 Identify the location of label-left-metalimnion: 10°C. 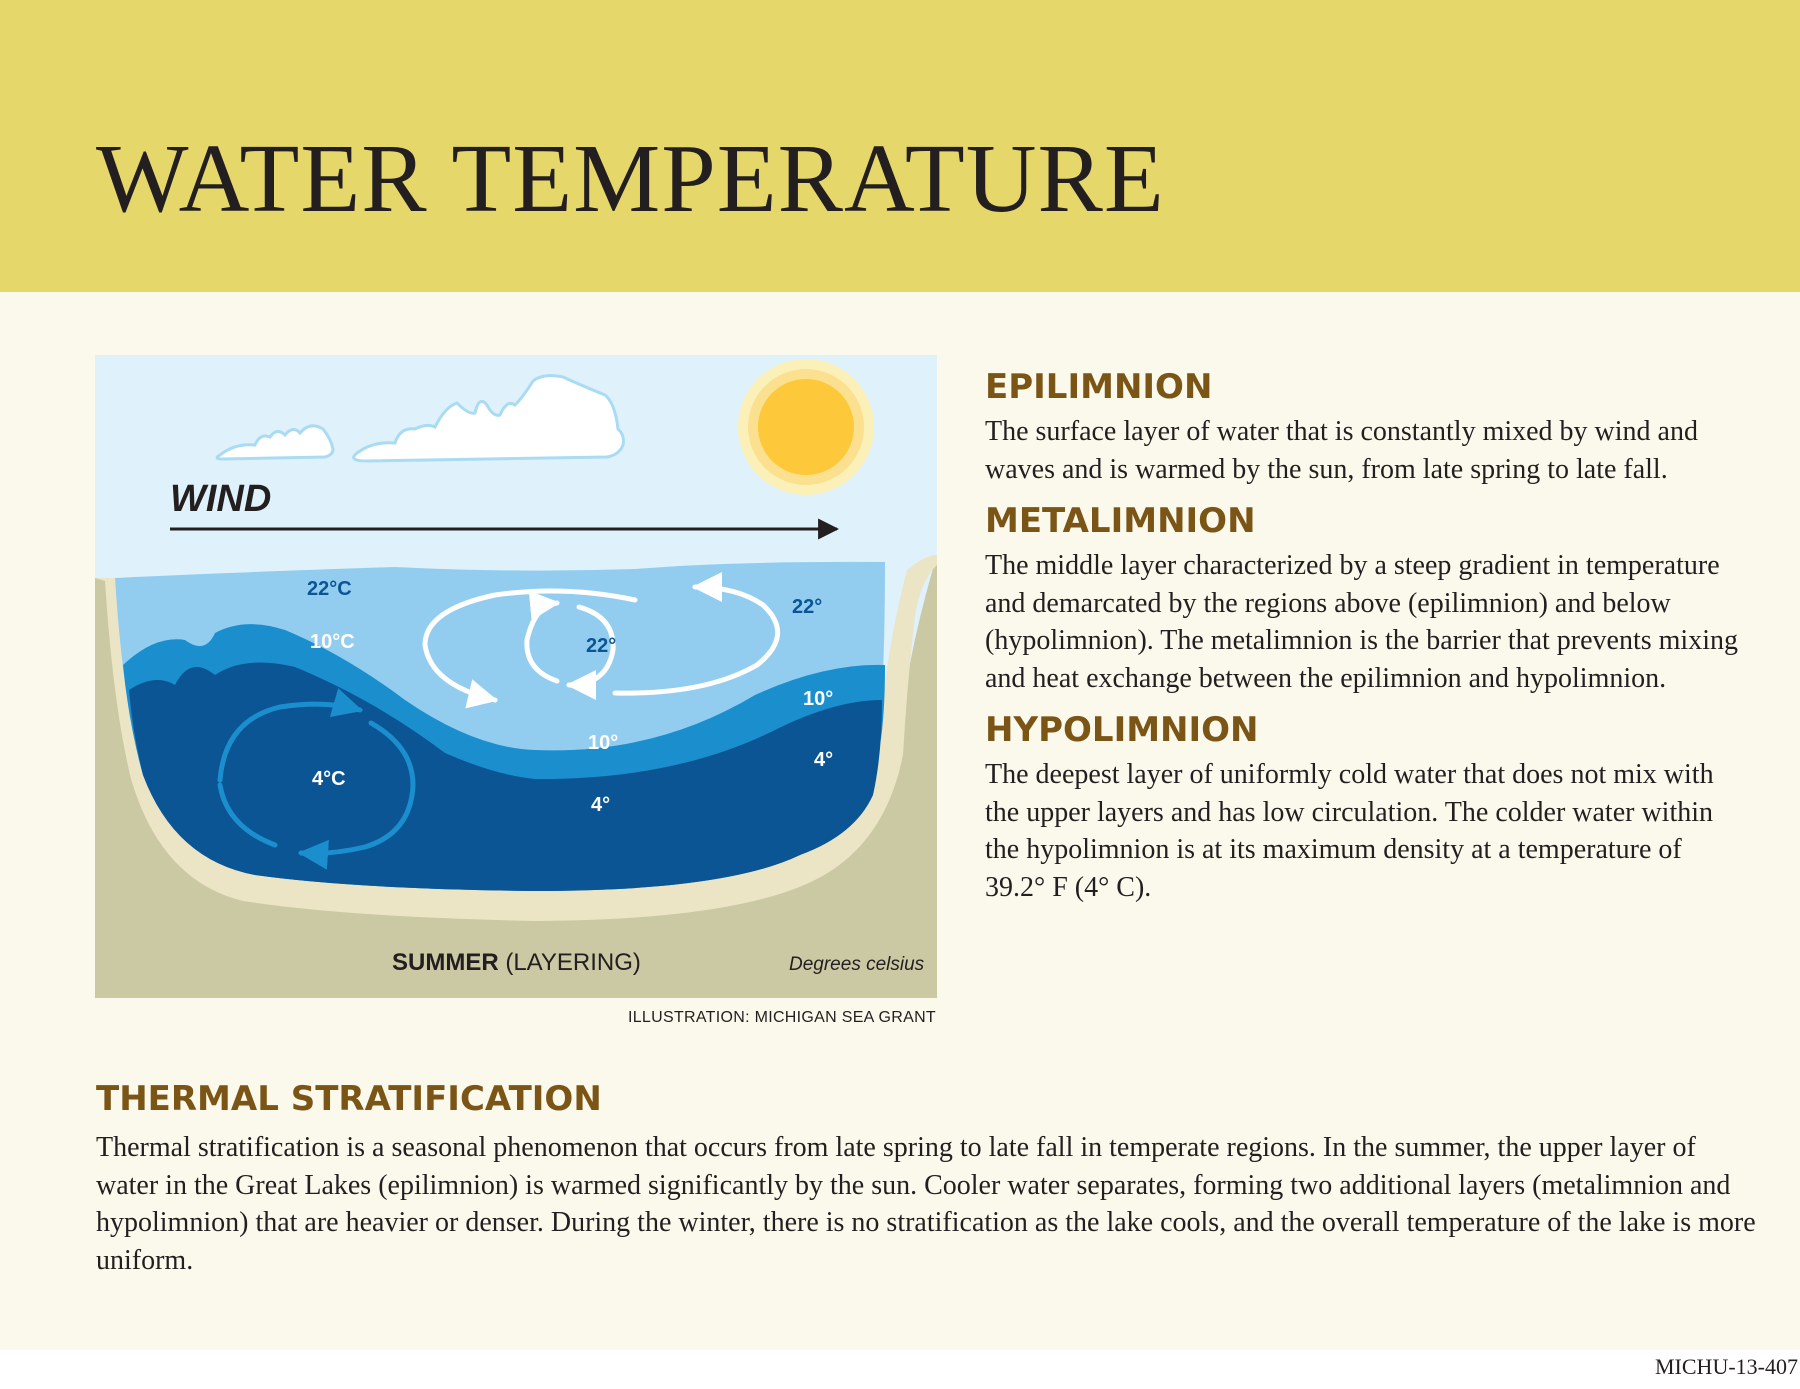
(332, 642).